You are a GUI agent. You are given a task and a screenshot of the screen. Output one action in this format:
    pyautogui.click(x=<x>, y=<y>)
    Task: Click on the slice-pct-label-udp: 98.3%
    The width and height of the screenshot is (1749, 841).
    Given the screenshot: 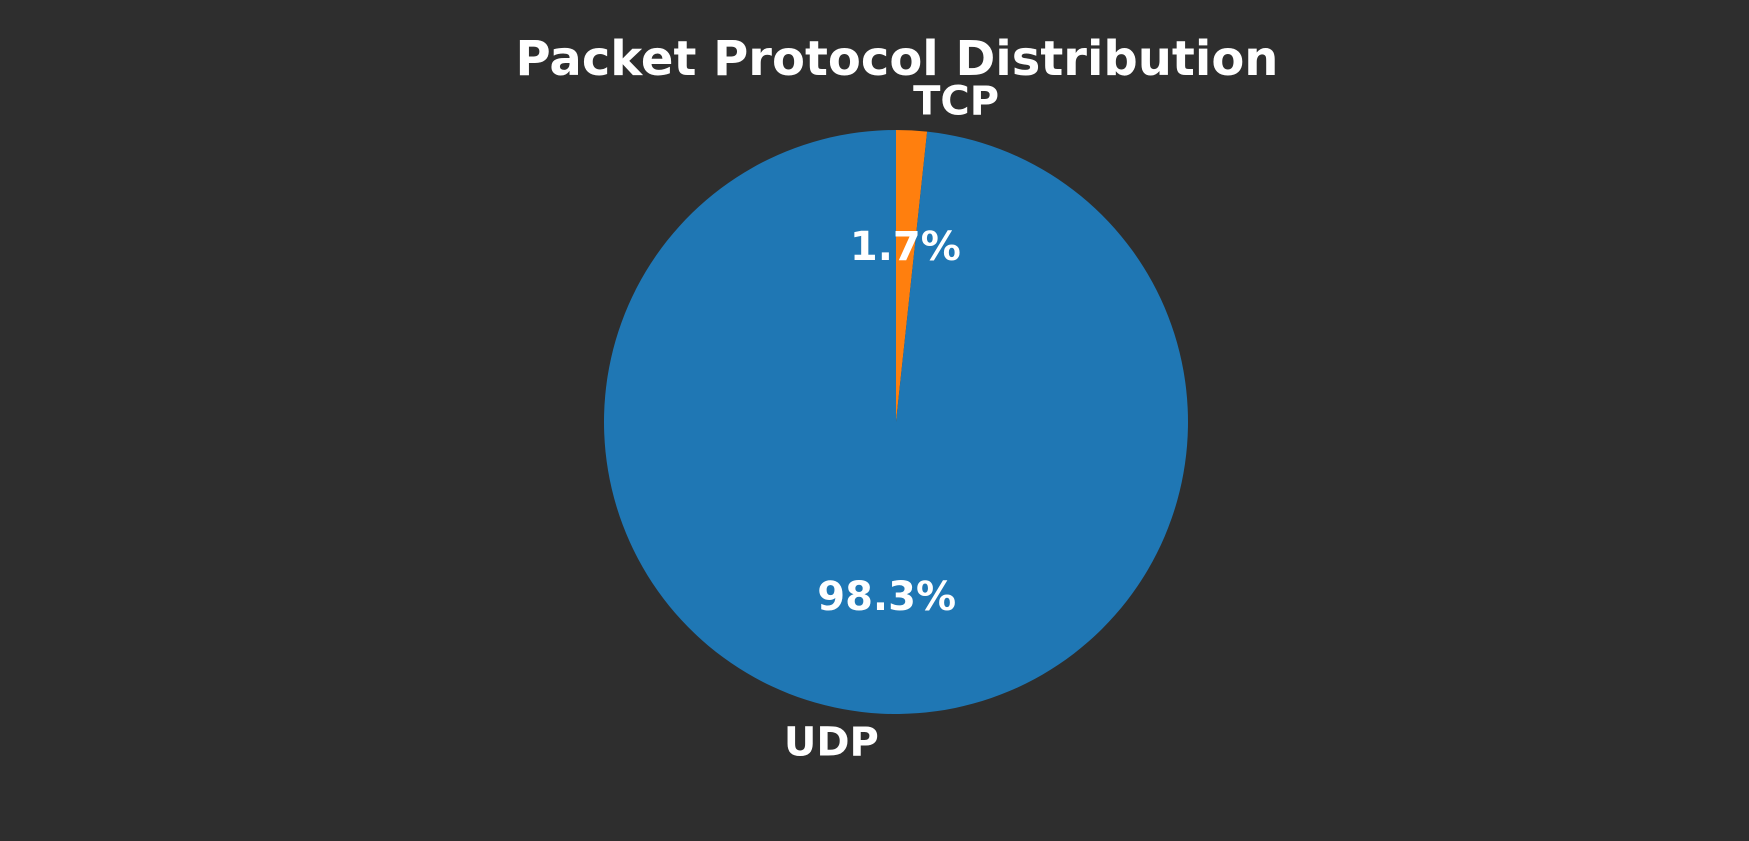 What is the action you would take?
    pyautogui.click(x=886, y=597)
    